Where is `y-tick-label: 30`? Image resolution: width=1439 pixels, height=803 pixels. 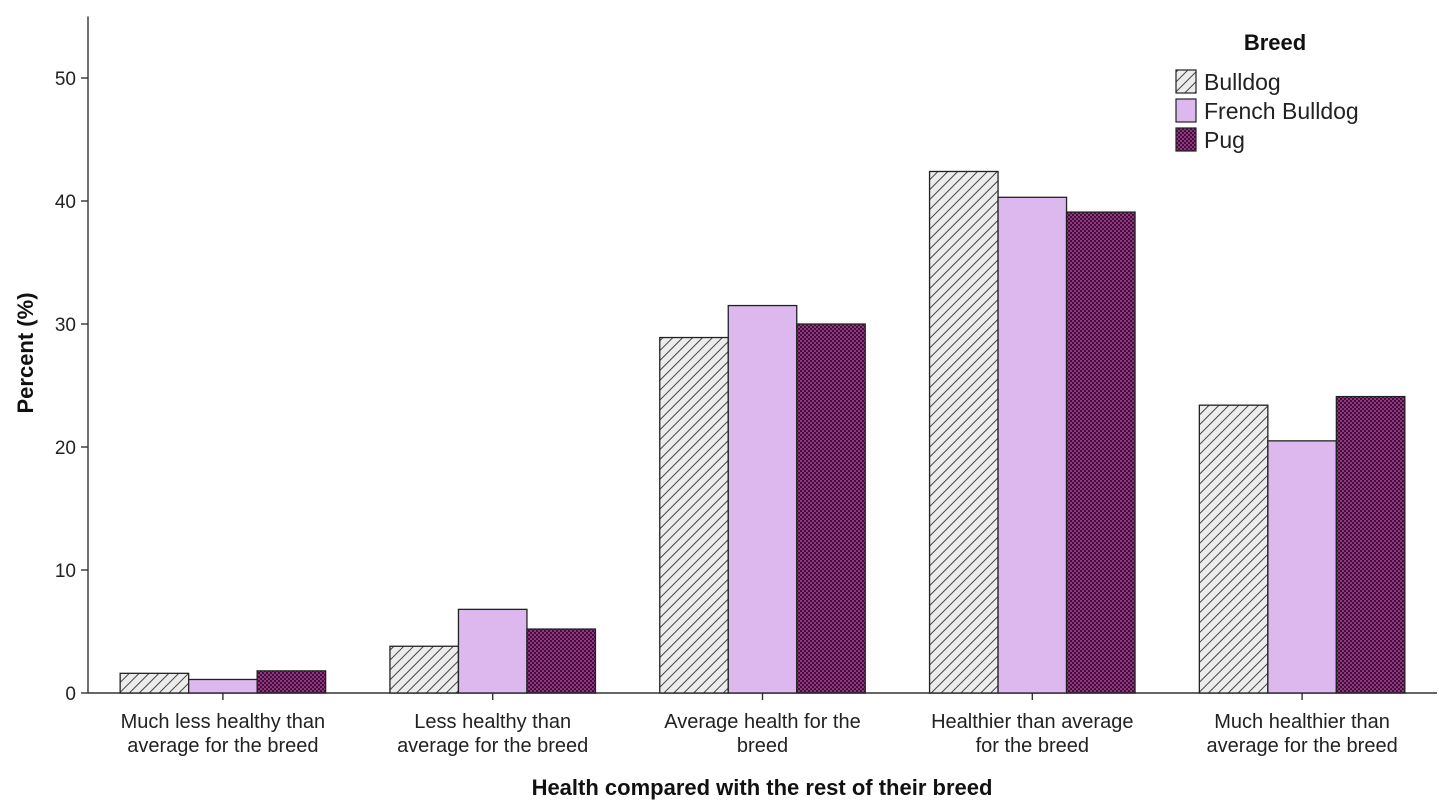
y-tick-label: 30 is located at coordinates (65, 325).